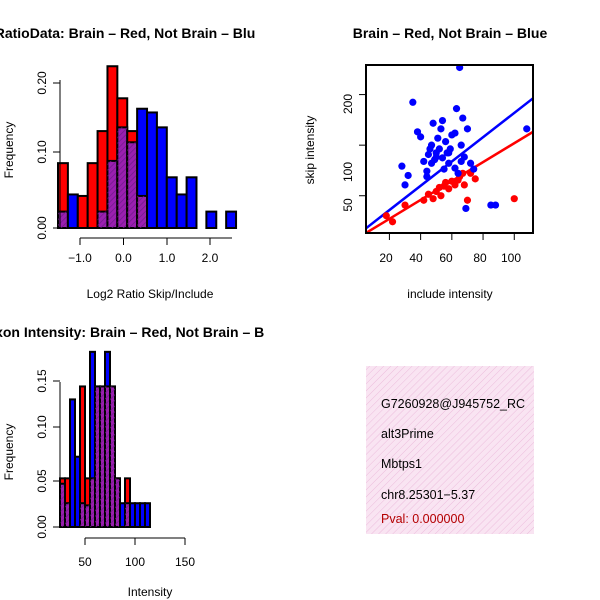 The width and height of the screenshot is (600, 600). What do you see at coordinates (480, 258) in the screenshot?
I see `scatter-xtick: 80` at bounding box center [480, 258].